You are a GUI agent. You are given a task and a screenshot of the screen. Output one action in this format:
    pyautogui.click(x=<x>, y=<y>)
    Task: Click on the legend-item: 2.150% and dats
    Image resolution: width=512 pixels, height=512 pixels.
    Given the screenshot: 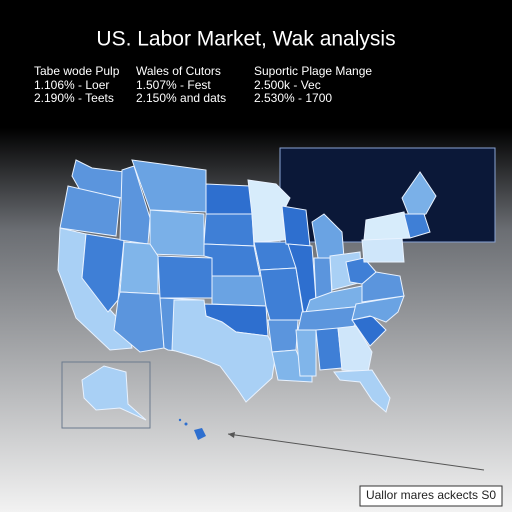 What is the action you would take?
    pyautogui.click(x=181, y=98)
    